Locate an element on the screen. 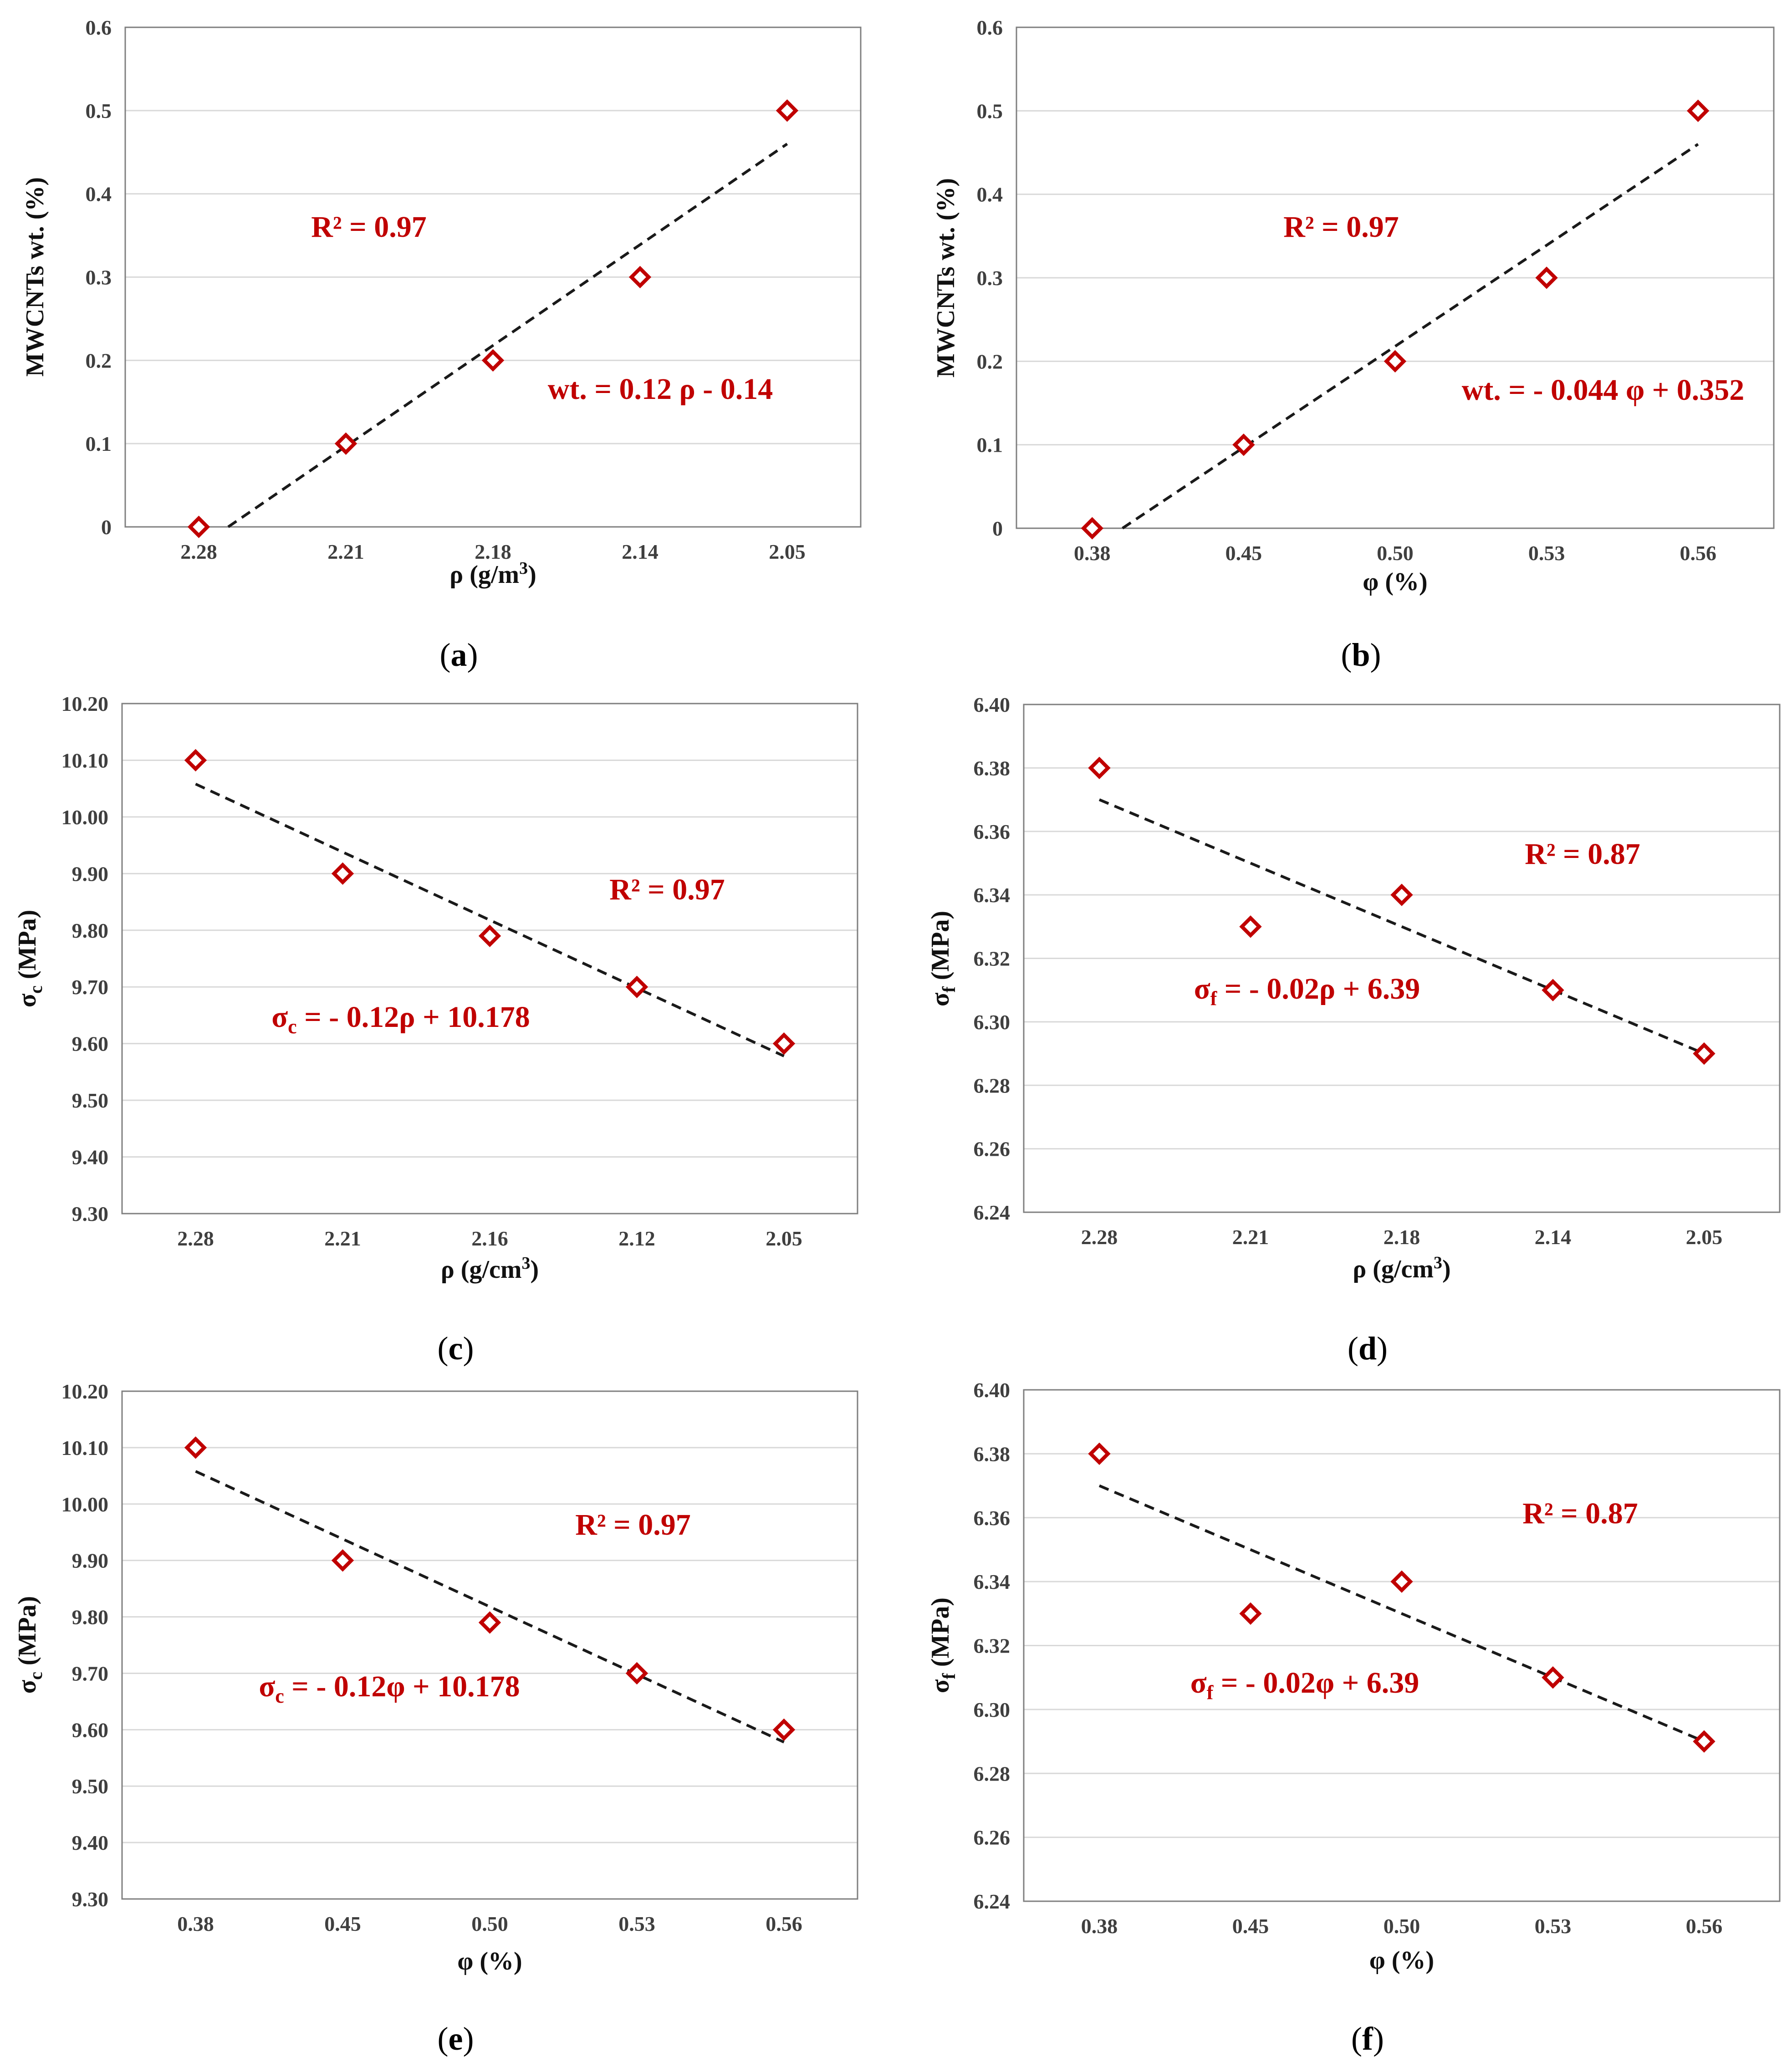  x-axis-label-superscript: 3 is located at coordinates (526, 1263).